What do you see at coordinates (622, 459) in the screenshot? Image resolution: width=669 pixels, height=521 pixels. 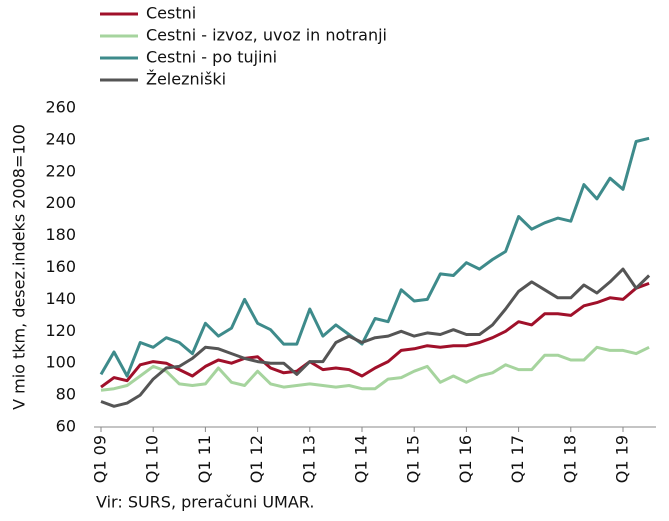 I see `x-tick-label: Q1 19` at bounding box center [622, 459].